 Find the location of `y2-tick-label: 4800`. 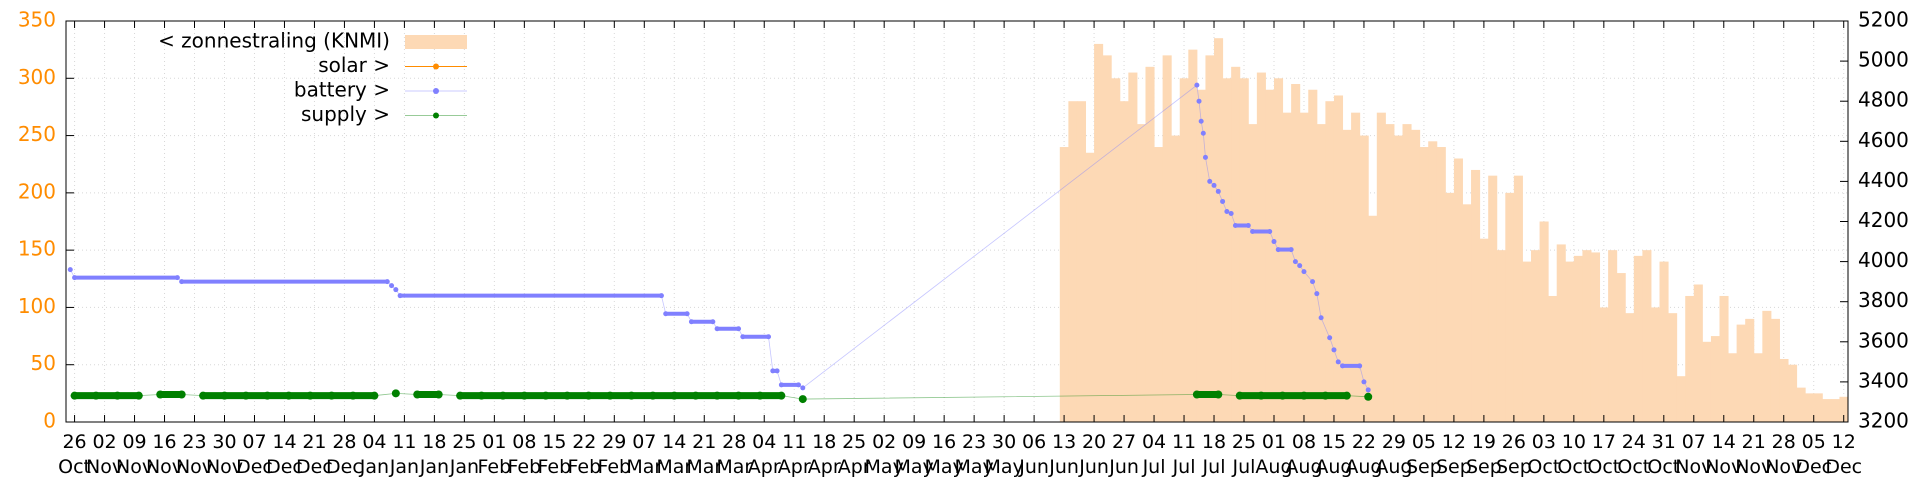

y2-tick-label: 4800 is located at coordinates (1883, 100).